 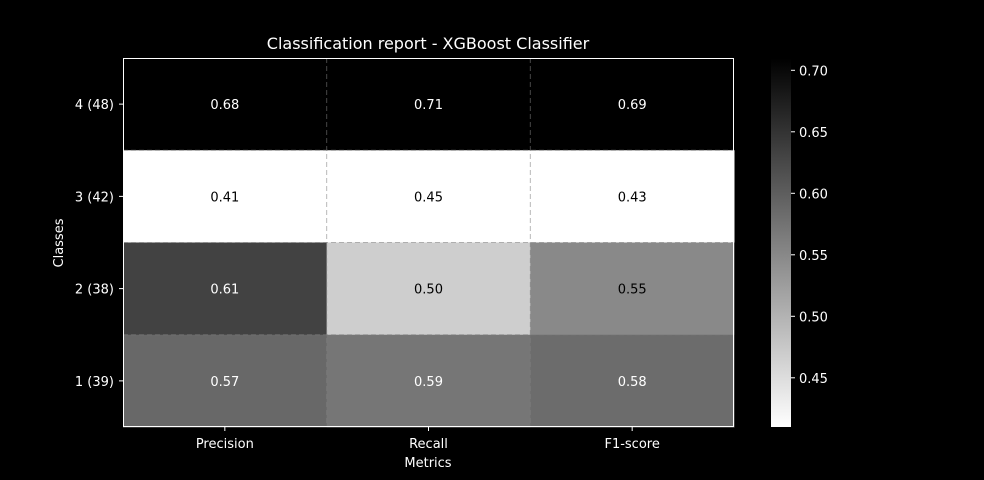 I want to click on cell-value-label: 0.41, so click(x=224, y=197).